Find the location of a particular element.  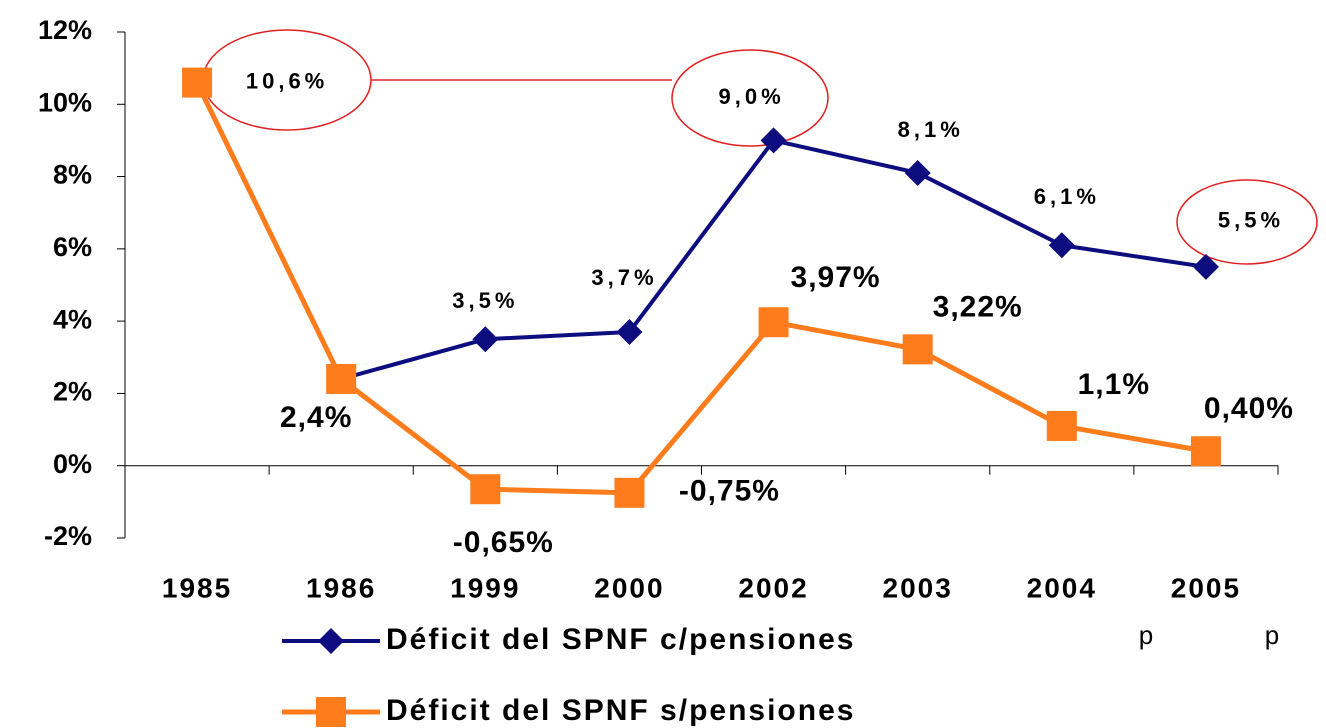

y-tick-label: -2% is located at coordinates (68, 536).